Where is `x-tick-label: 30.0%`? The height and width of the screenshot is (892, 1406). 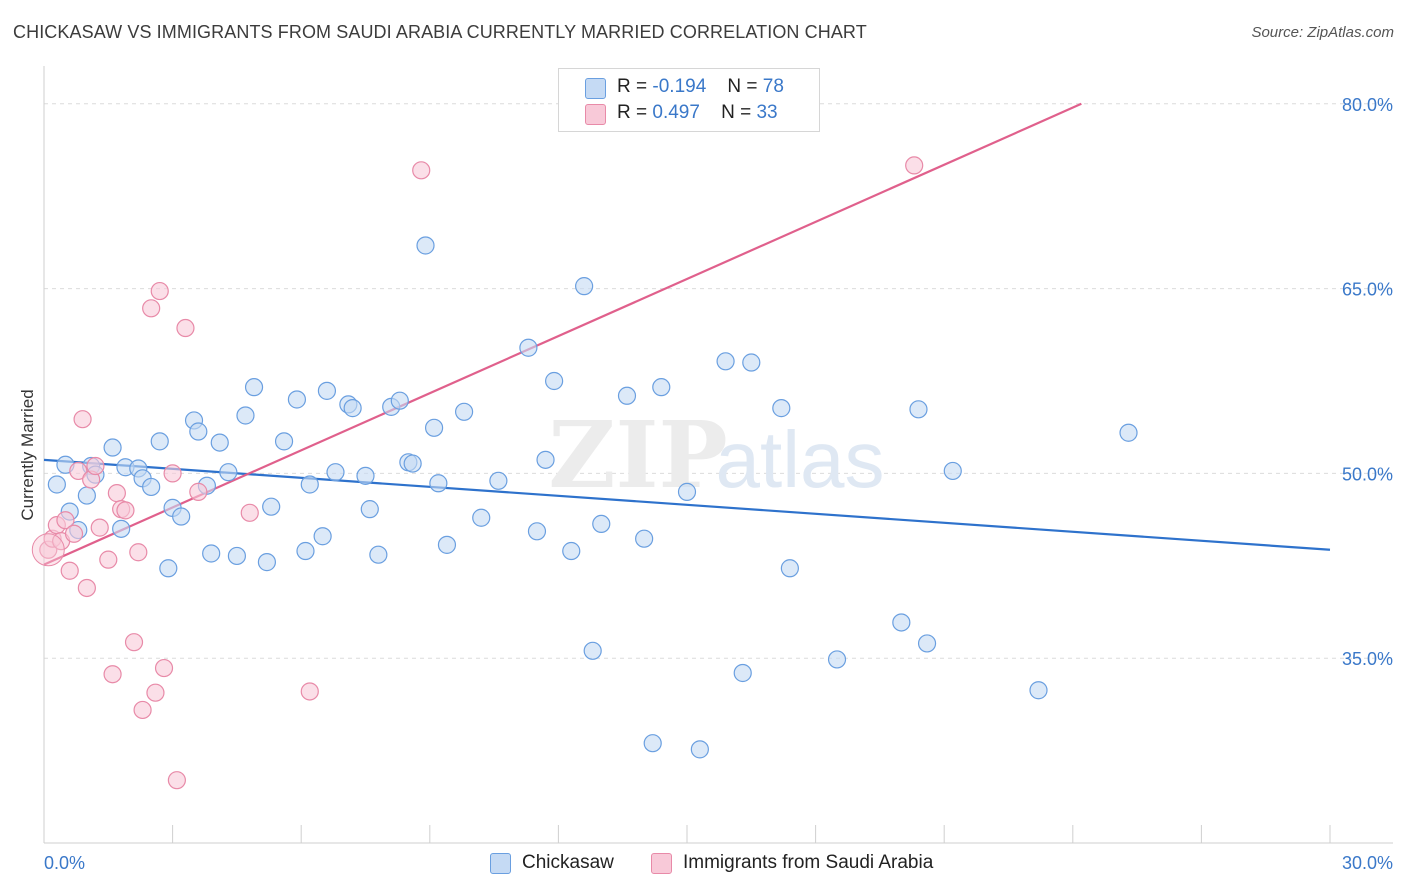 x-tick-label: 30.0% is located at coordinates (1367, 863).